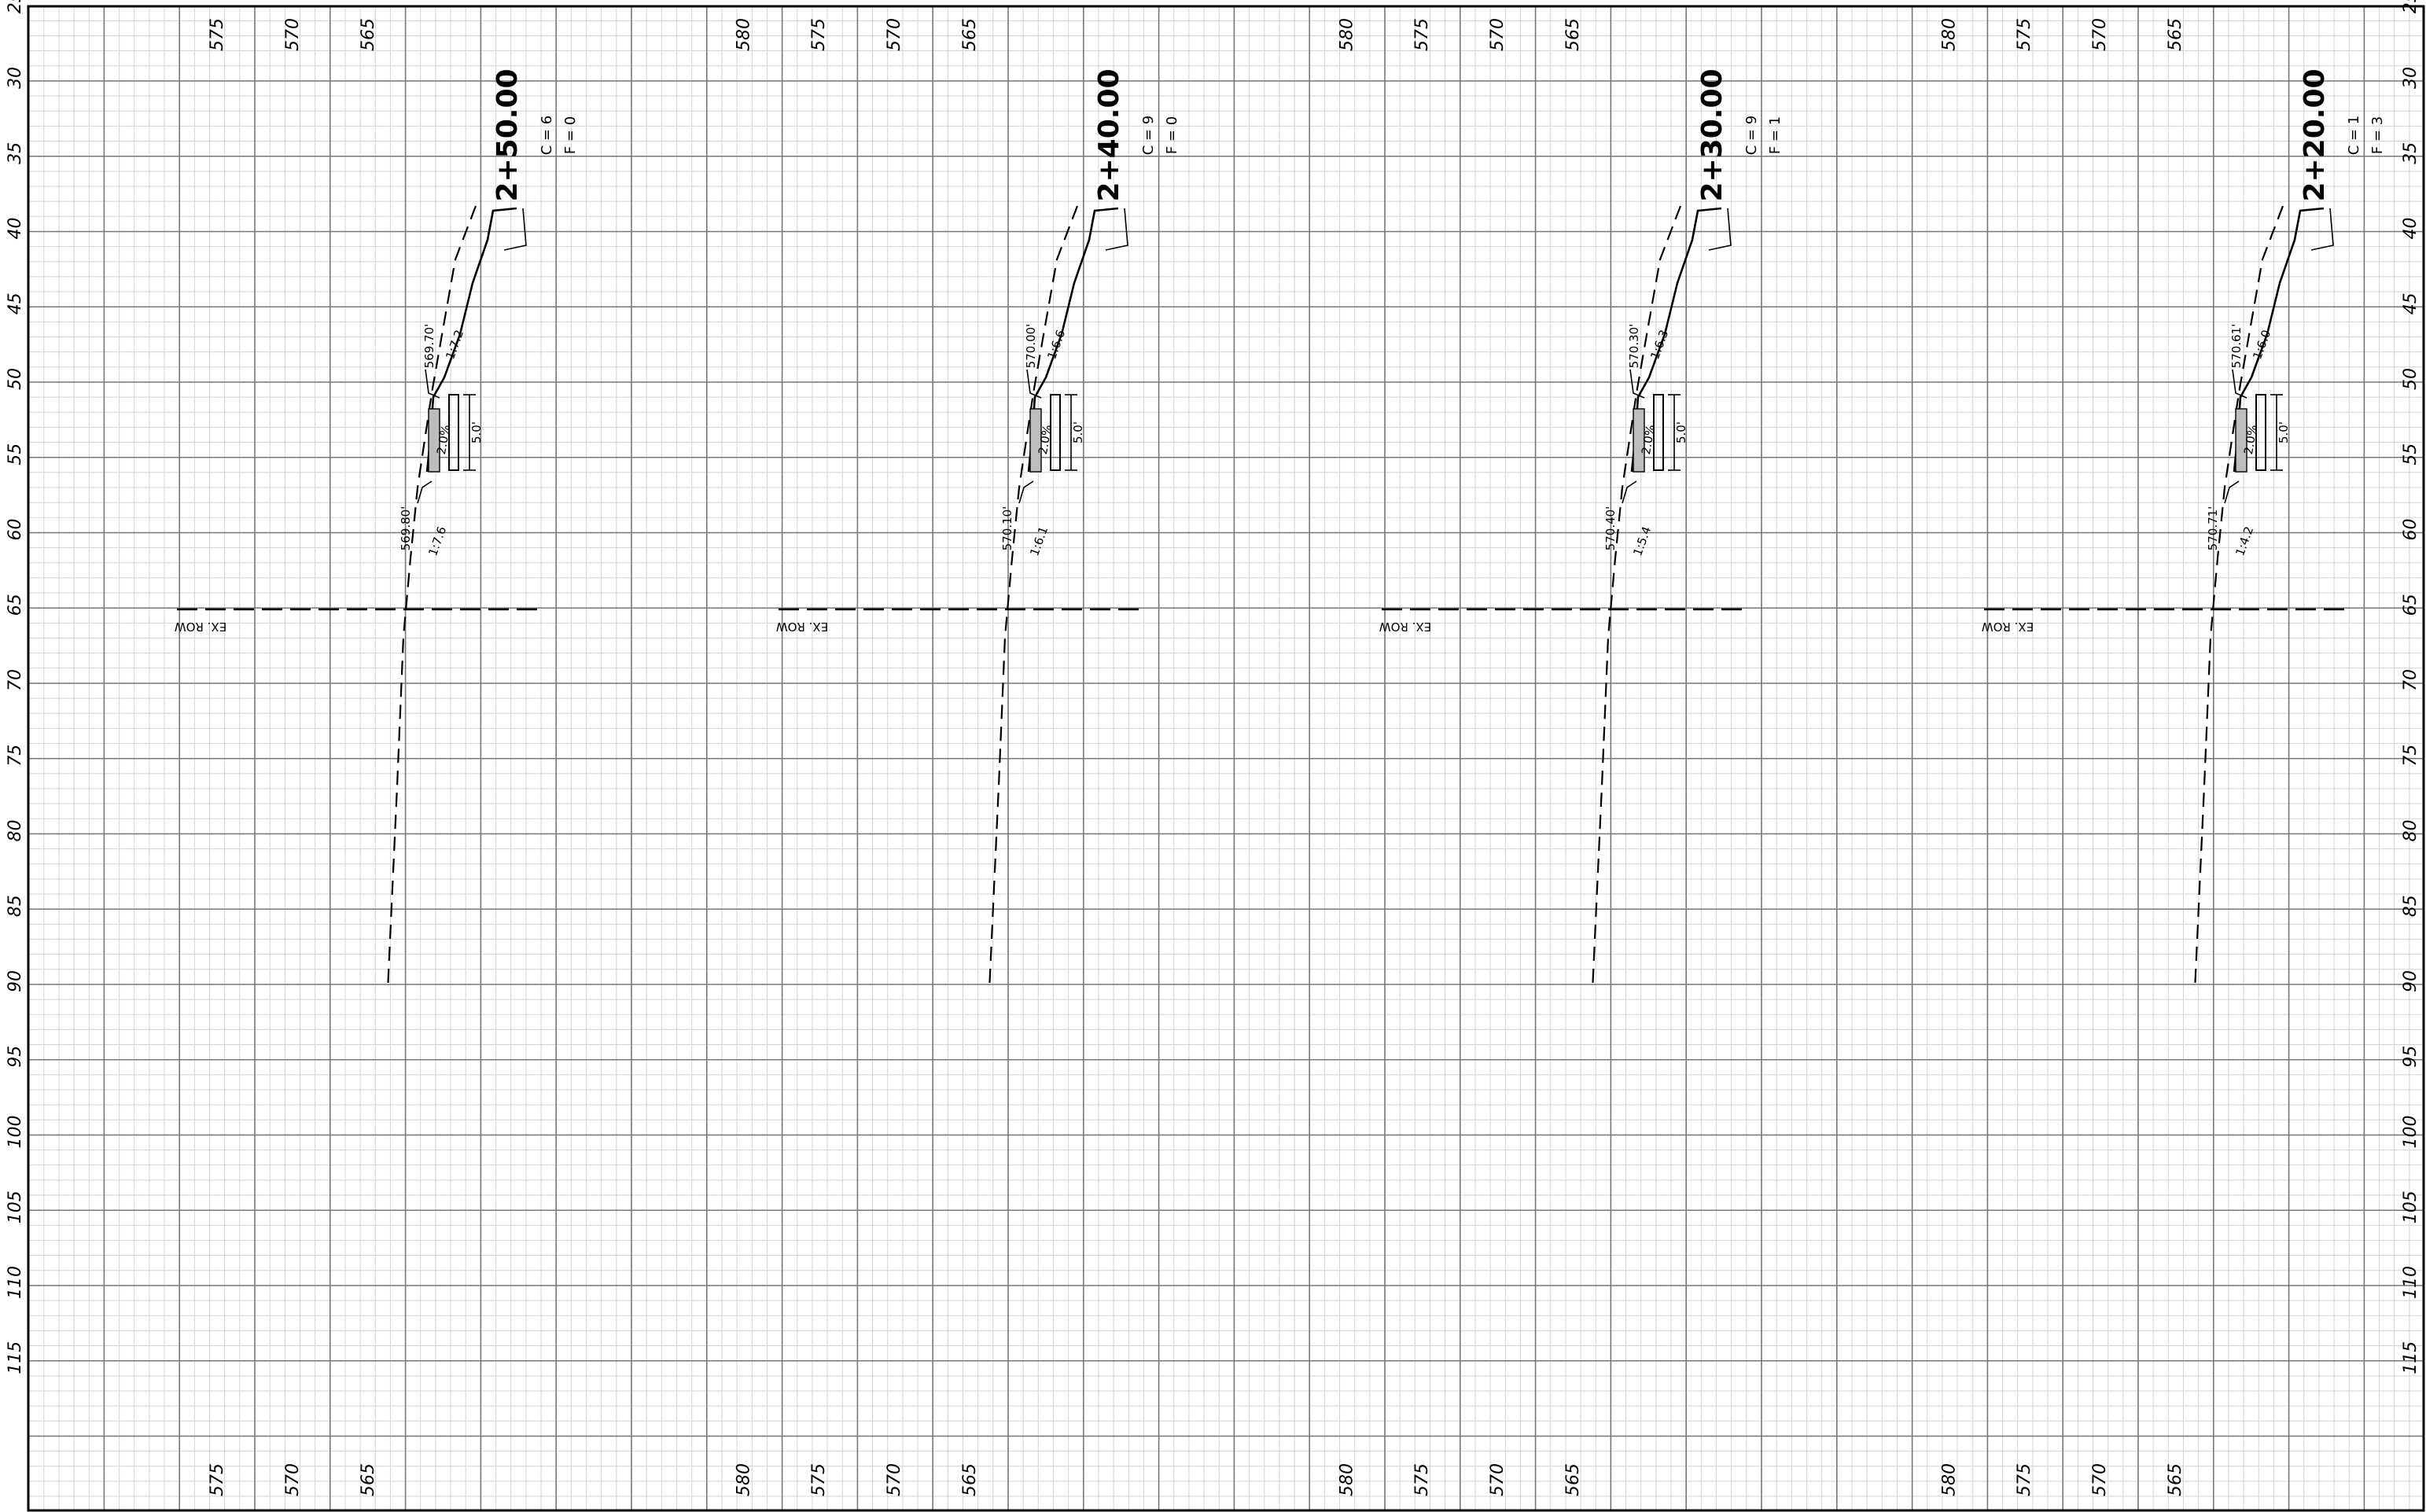 The image size is (2426, 1512). Describe the element at coordinates (15, 1132) in the screenshot. I see `offset-tick-label: 100` at that location.